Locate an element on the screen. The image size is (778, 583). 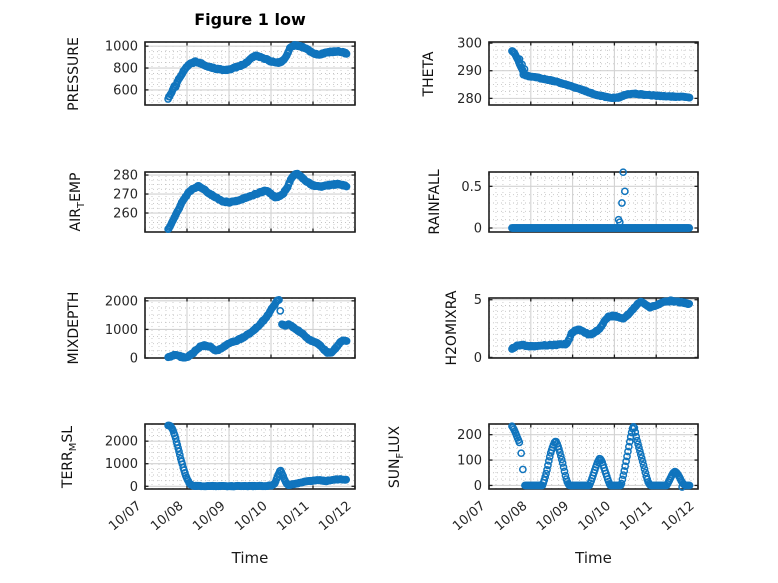
y-tick-label: 5 is located at coordinates (478, 300).